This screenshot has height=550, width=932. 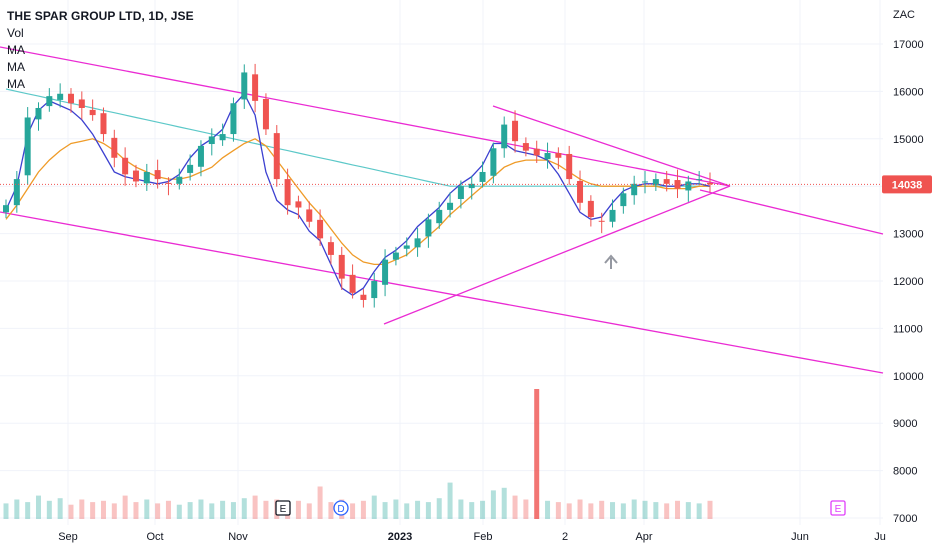 What do you see at coordinates (908, 45) in the screenshot?
I see `price-tick-label: 17000` at bounding box center [908, 45].